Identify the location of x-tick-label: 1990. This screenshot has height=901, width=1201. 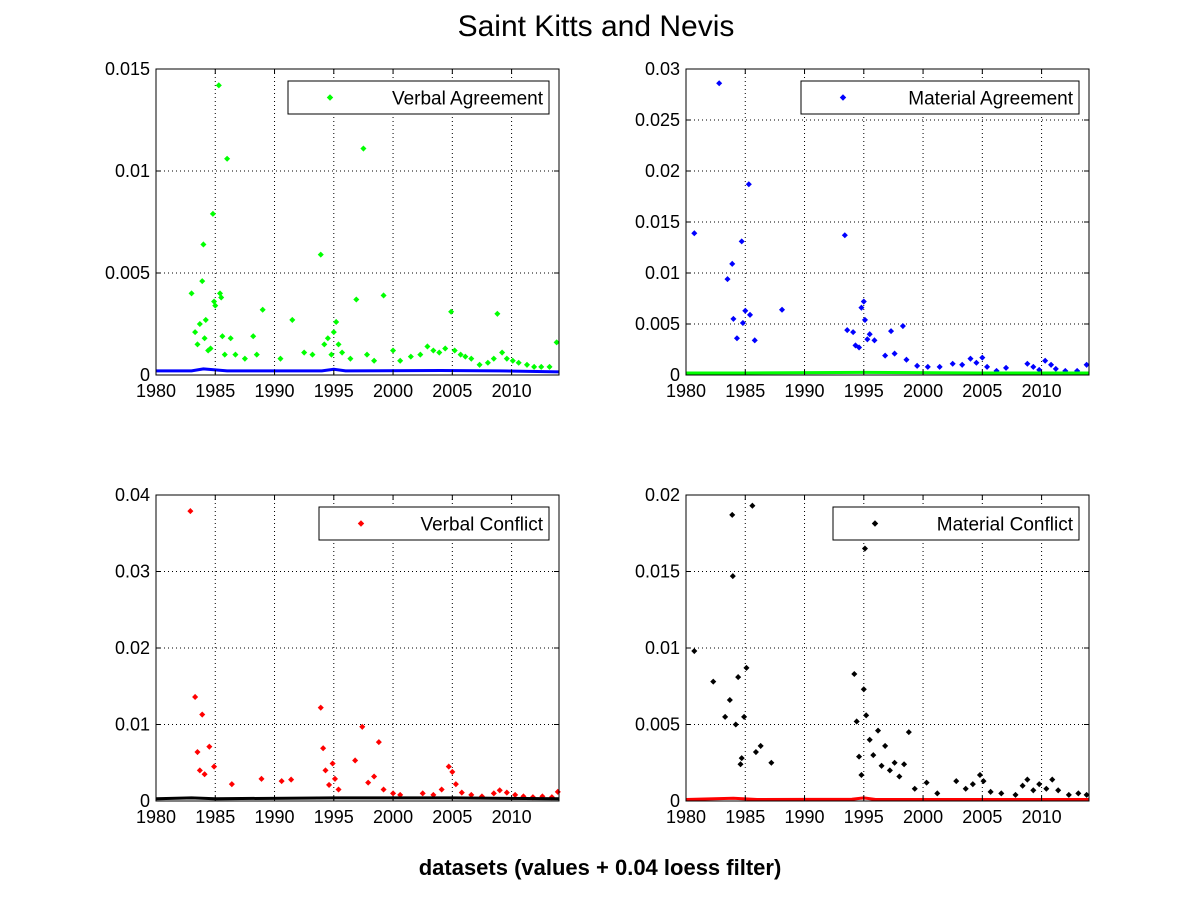
(805, 391).